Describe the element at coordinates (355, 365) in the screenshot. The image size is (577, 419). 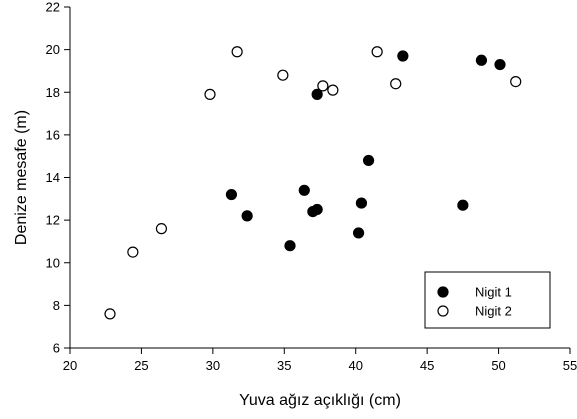
I see `x-tick-label: 40` at that location.